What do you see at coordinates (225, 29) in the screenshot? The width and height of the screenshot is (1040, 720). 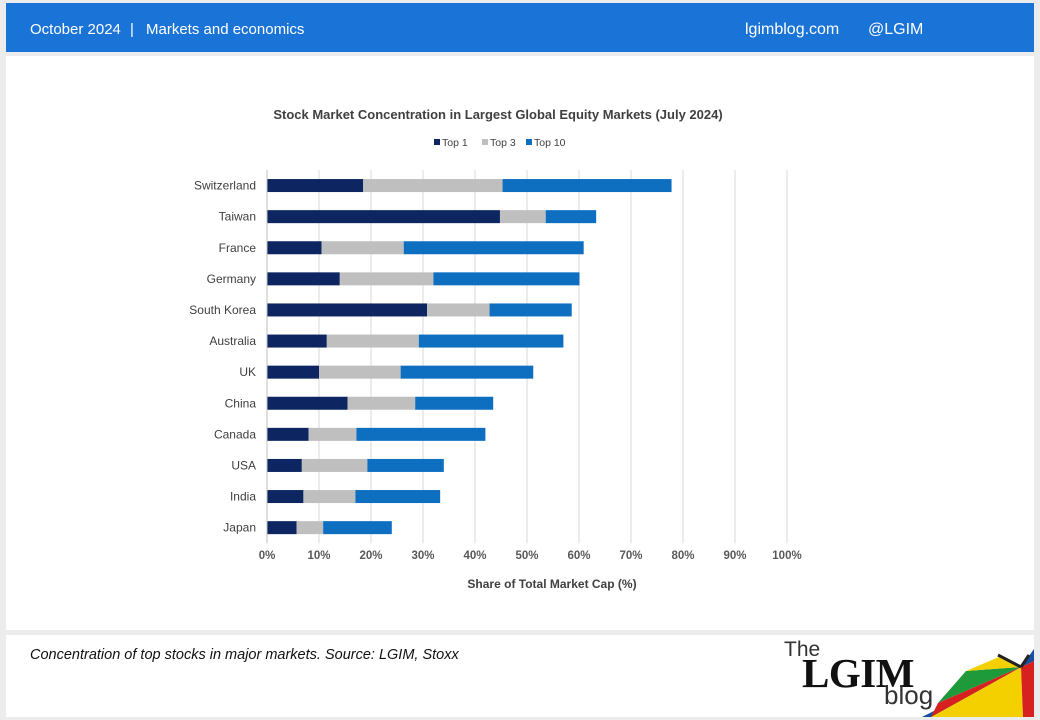 I see `header-section-link: Markets and economics` at bounding box center [225, 29].